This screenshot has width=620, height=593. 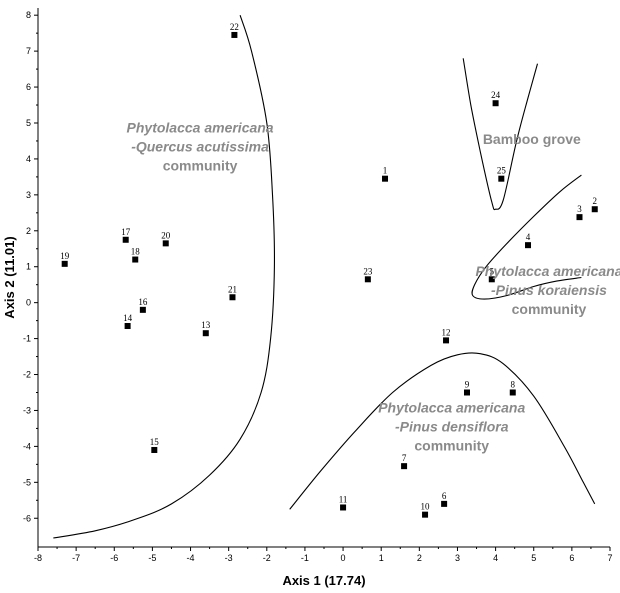 What do you see at coordinates (426, 507) in the screenshot?
I see `point-label: 10` at bounding box center [426, 507].